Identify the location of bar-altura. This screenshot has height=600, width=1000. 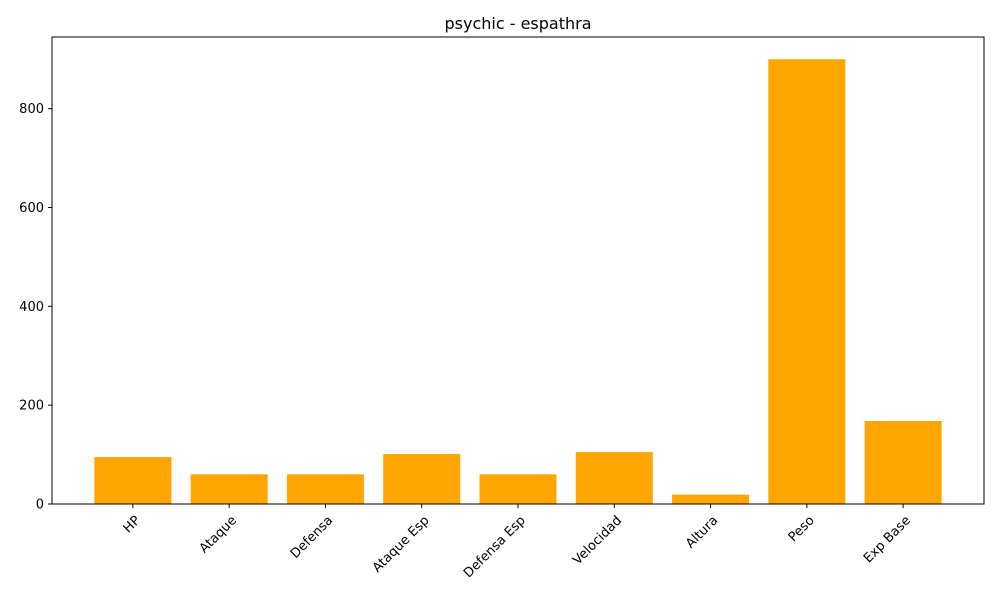
(711, 499).